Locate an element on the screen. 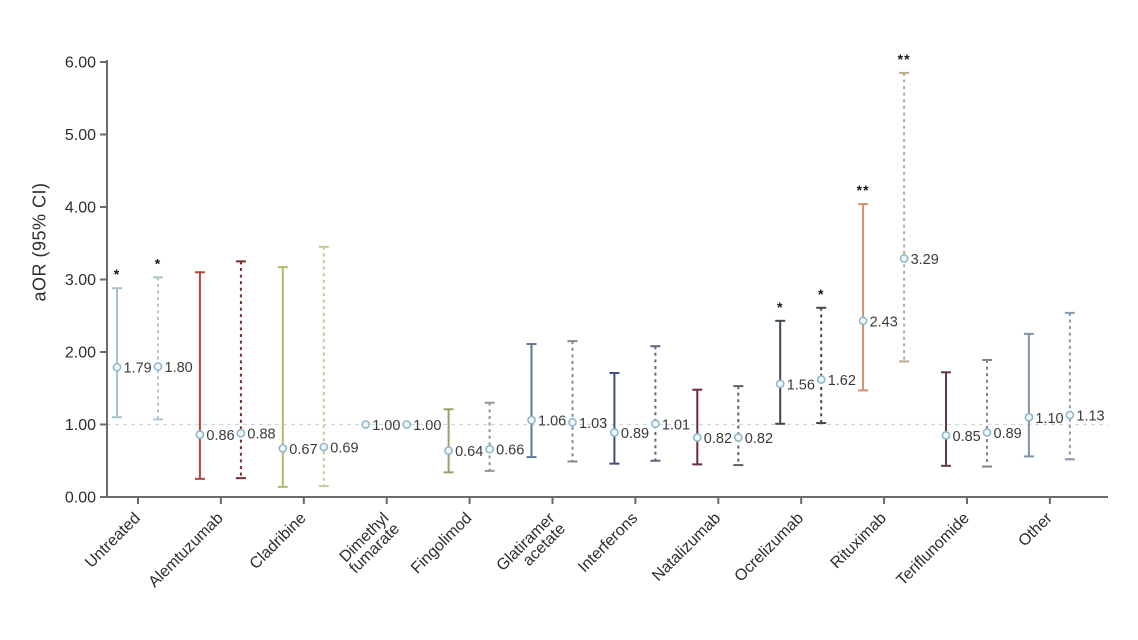 This screenshot has height=640, width=1138. category-label-interferons: Interferons is located at coordinates (608, 543).